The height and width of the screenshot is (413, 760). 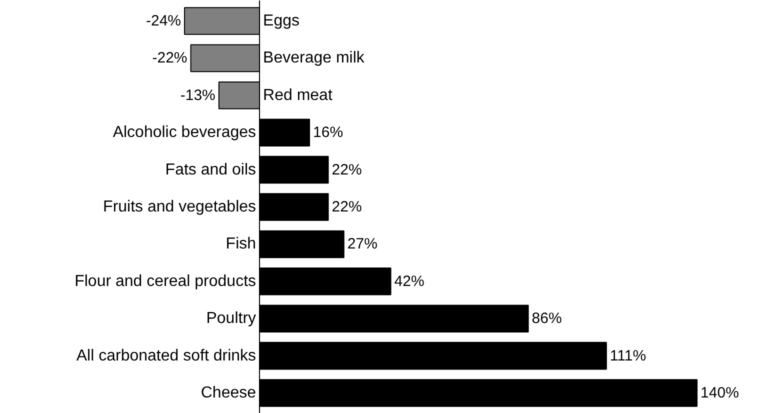 I want to click on y-tick-label: Fish, so click(x=241, y=244).